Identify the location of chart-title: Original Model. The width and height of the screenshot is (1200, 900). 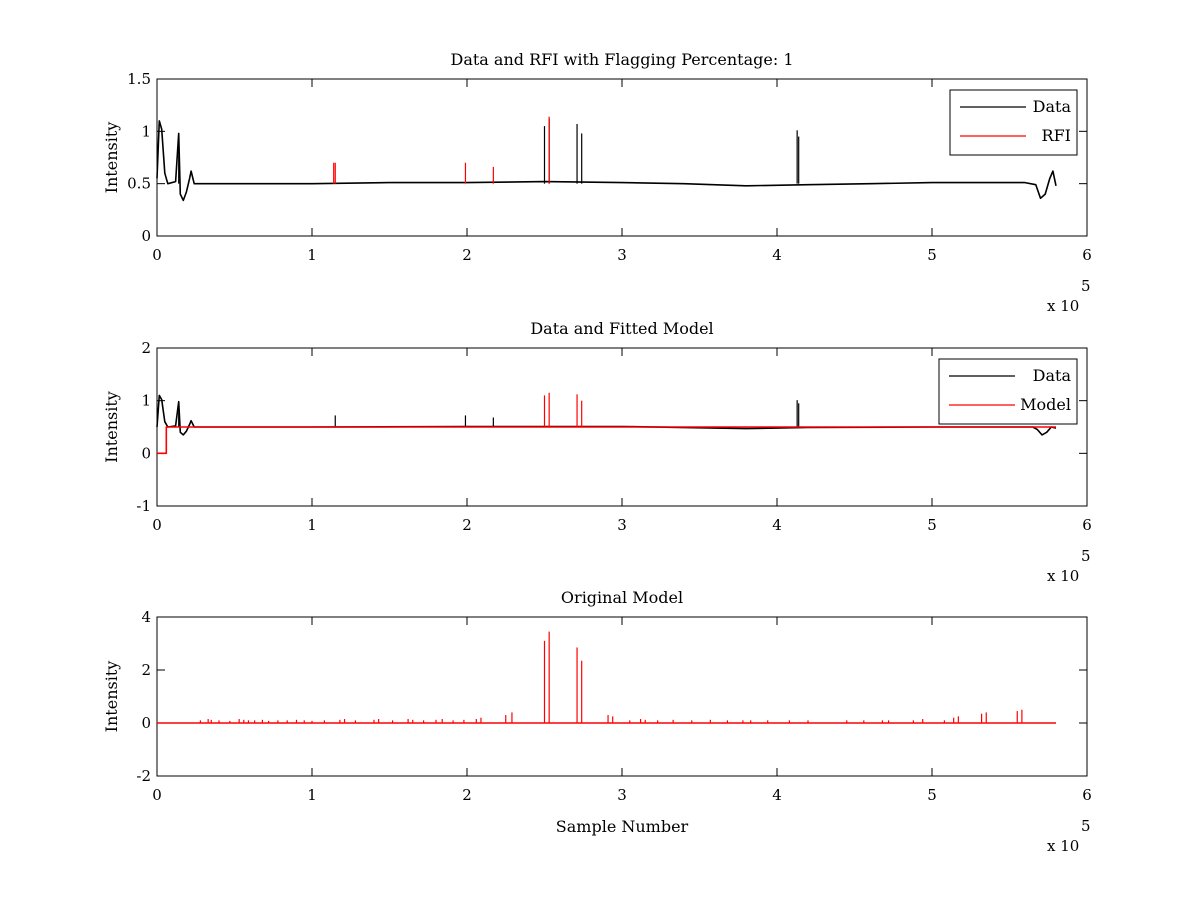
(622, 597).